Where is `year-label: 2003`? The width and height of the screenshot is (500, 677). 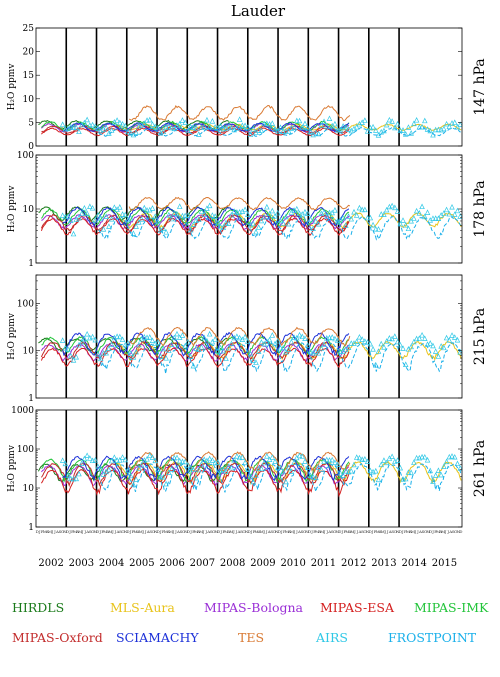
year-label: 2003 is located at coordinates (81, 563).